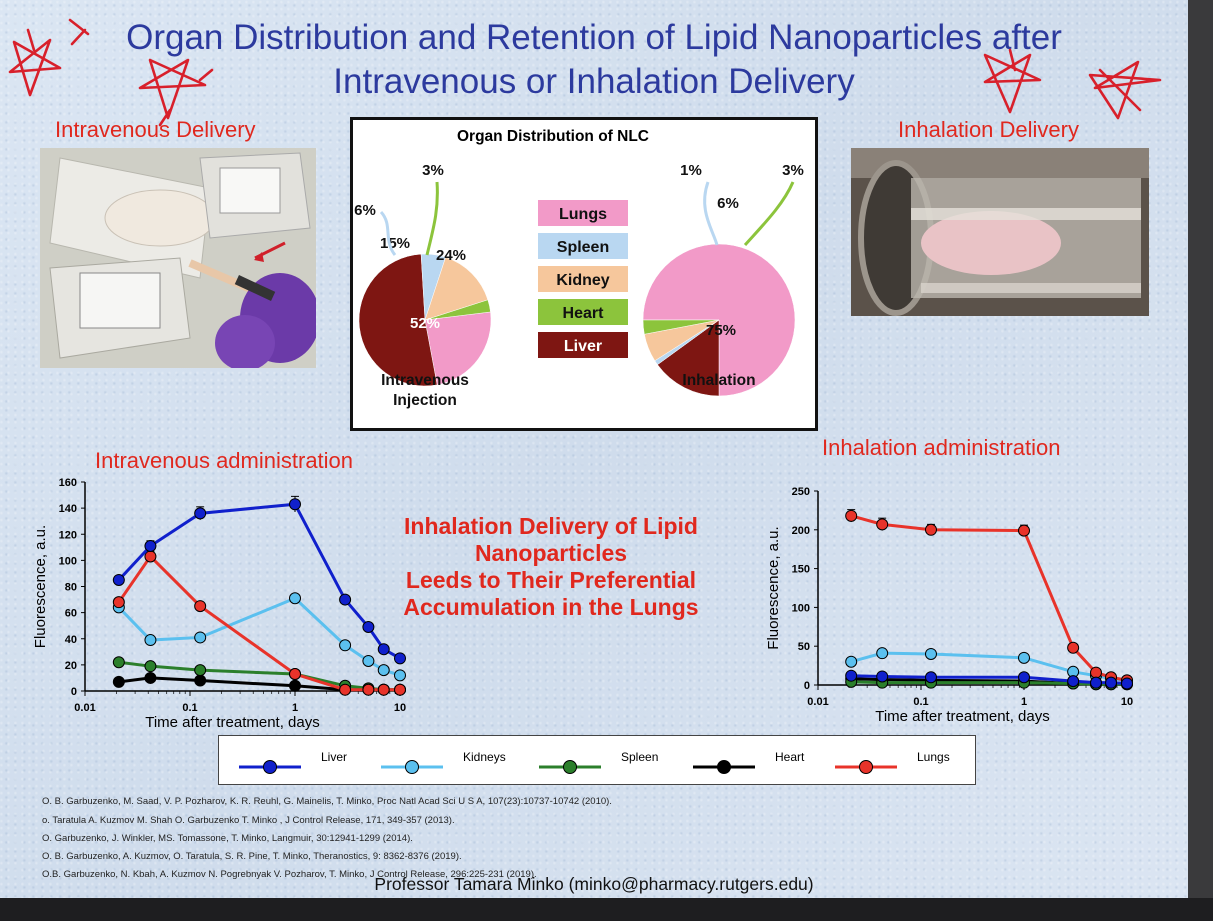 This screenshot has width=1213, height=921. What do you see at coordinates (594, 81) in the screenshot?
I see `slide-title-line2: Intravenous or Inhalation Delivery` at bounding box center [594, 81].